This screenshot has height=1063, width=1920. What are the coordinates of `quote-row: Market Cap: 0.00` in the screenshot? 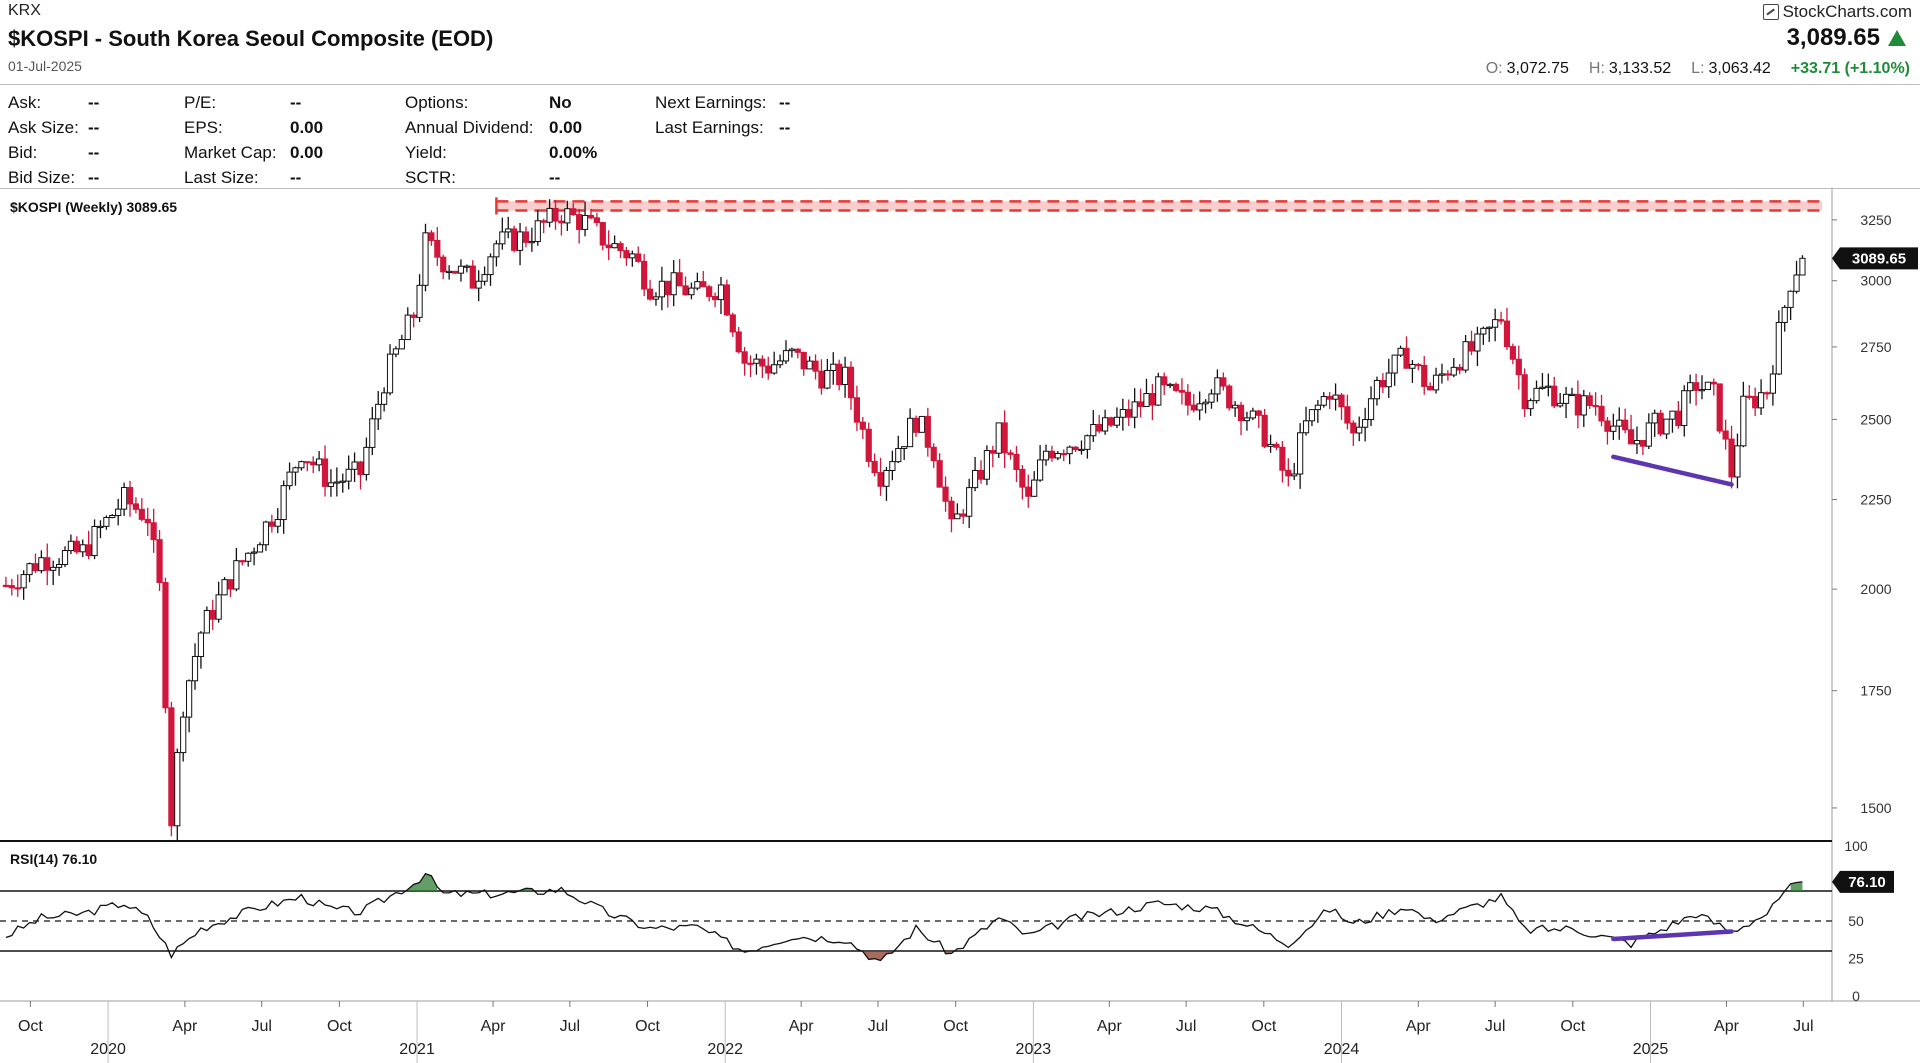 It's located at (284, 152).